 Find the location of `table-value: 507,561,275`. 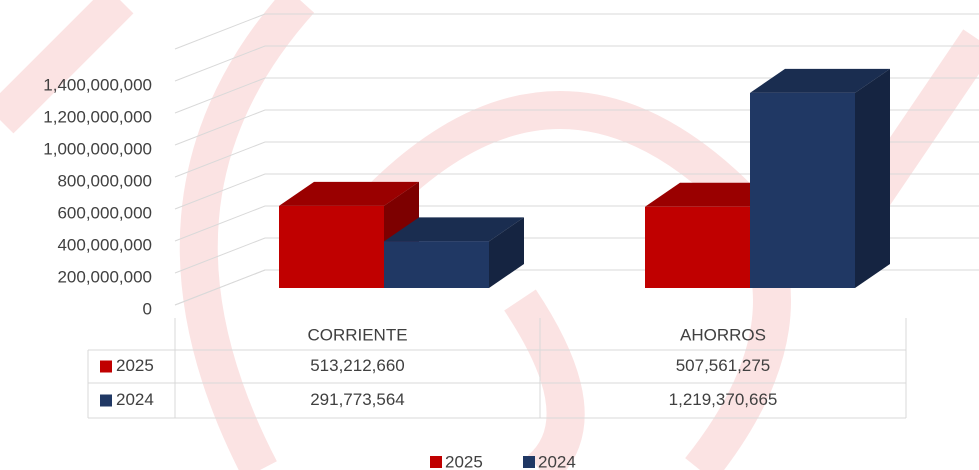

table-value: 507,561,275 is located at coordinates (723, 365).